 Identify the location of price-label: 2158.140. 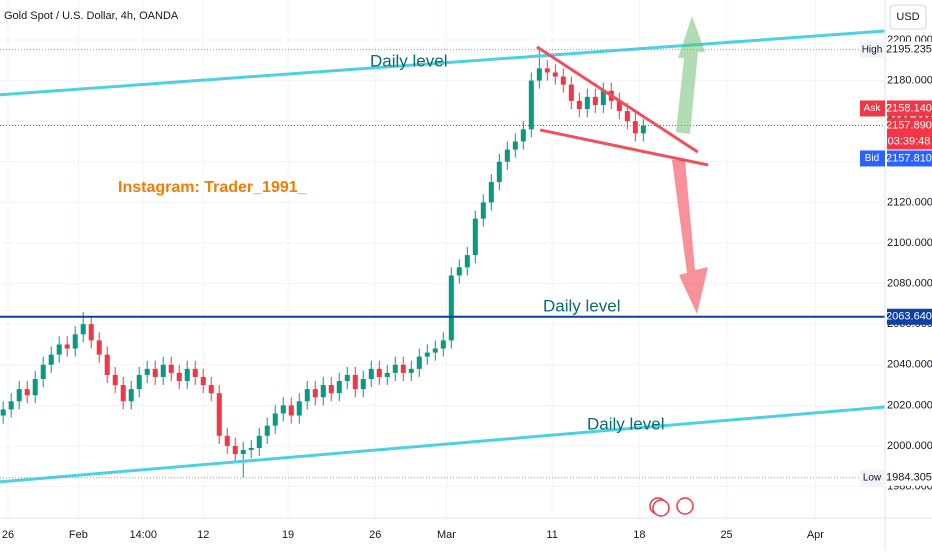
(909, 108).